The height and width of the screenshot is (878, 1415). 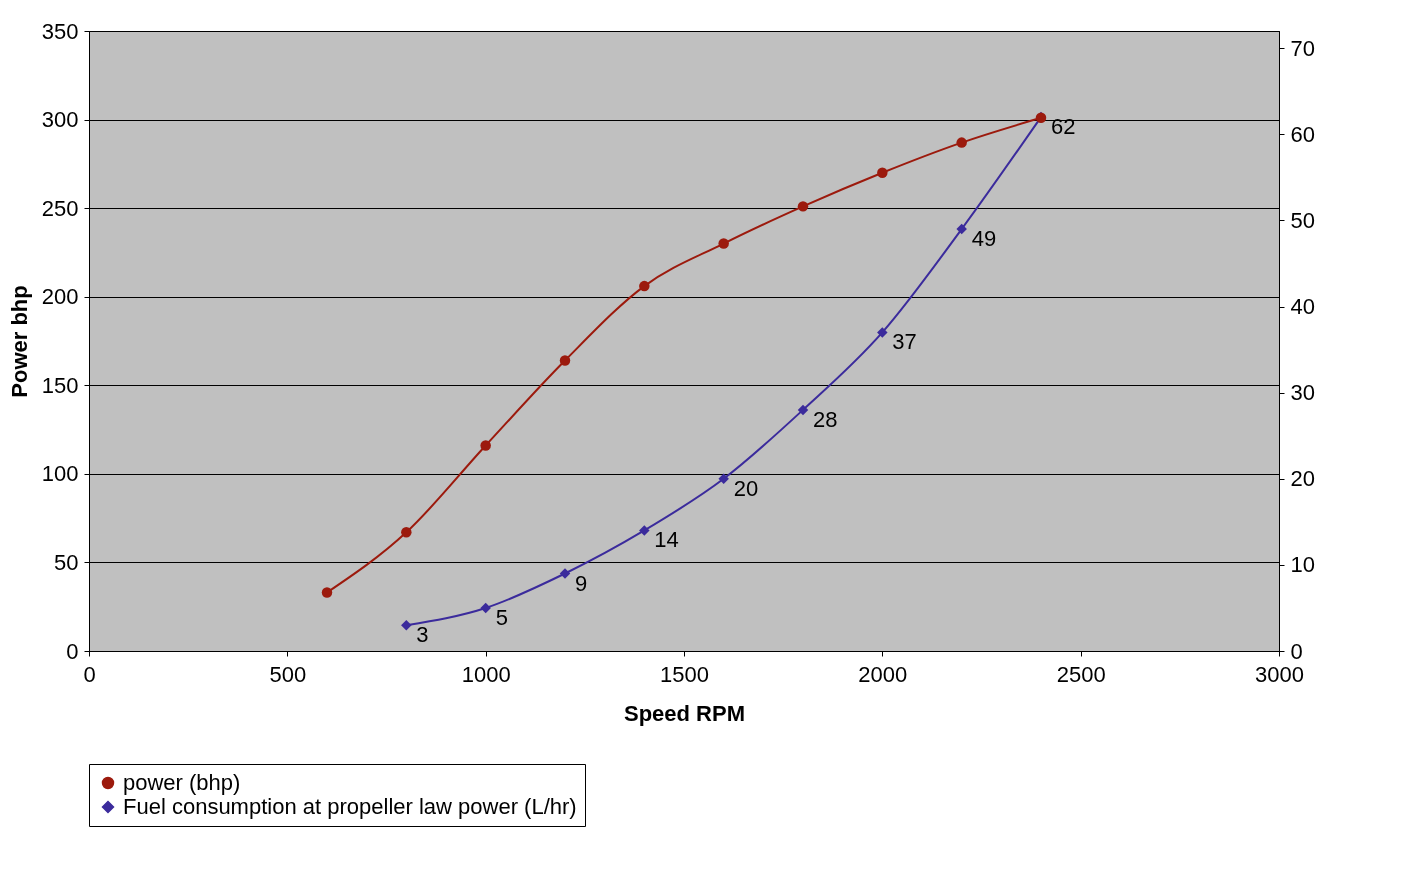 I want to click on legend-label: power (bhp), so click(x=182, y=782).